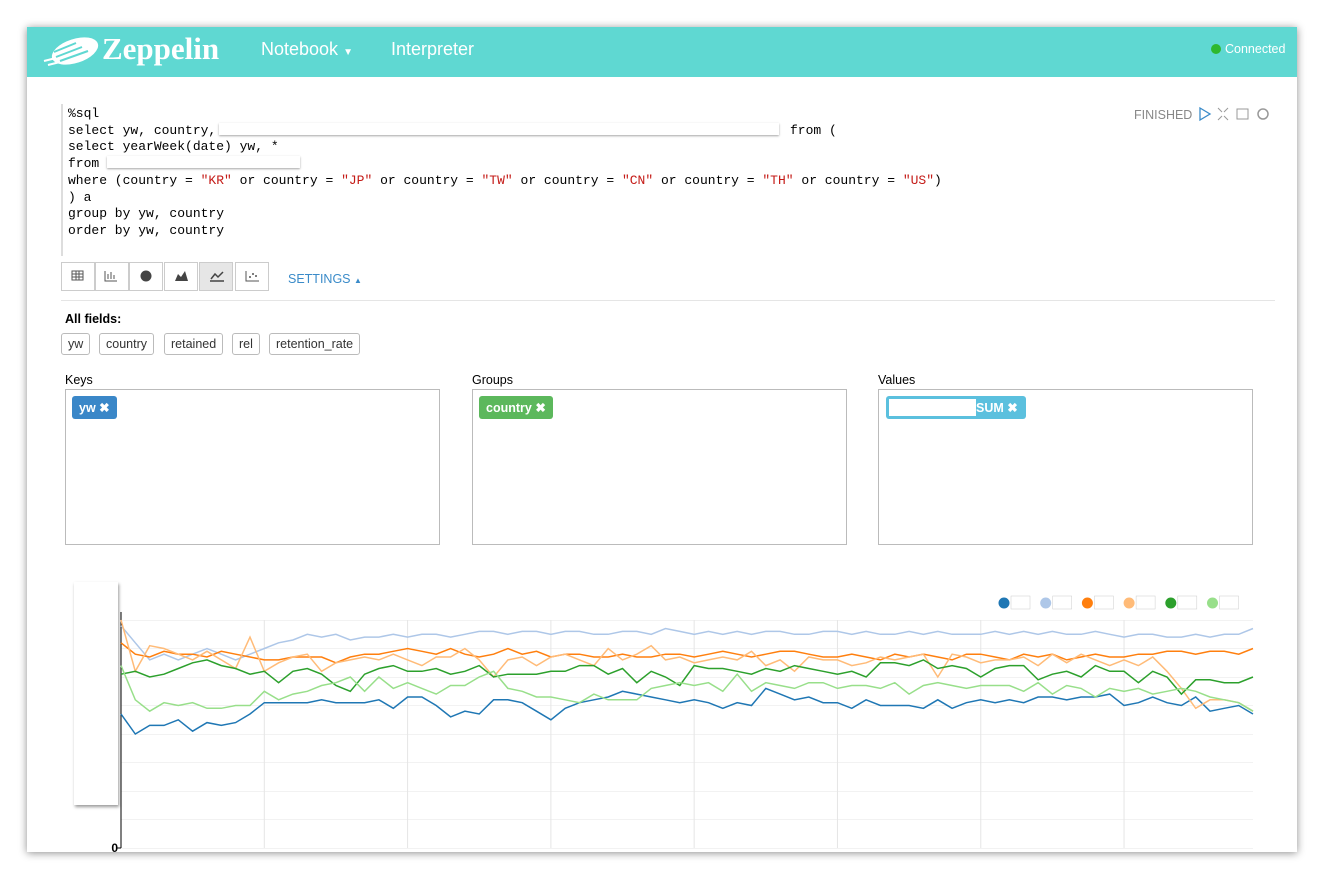 This screenshot has height=896, width=1328. What do you see at coordinates (126, 344) in the screenshot?
I see `field-button: country` at bounding box center [126, 344].